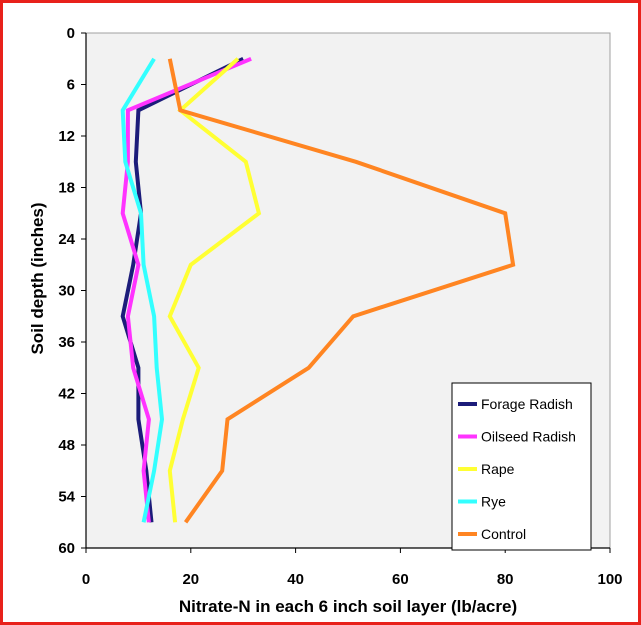  Describe the element at coordinates (66, 497) in the screenshot. I see `y-tick-label: 54` at that location.